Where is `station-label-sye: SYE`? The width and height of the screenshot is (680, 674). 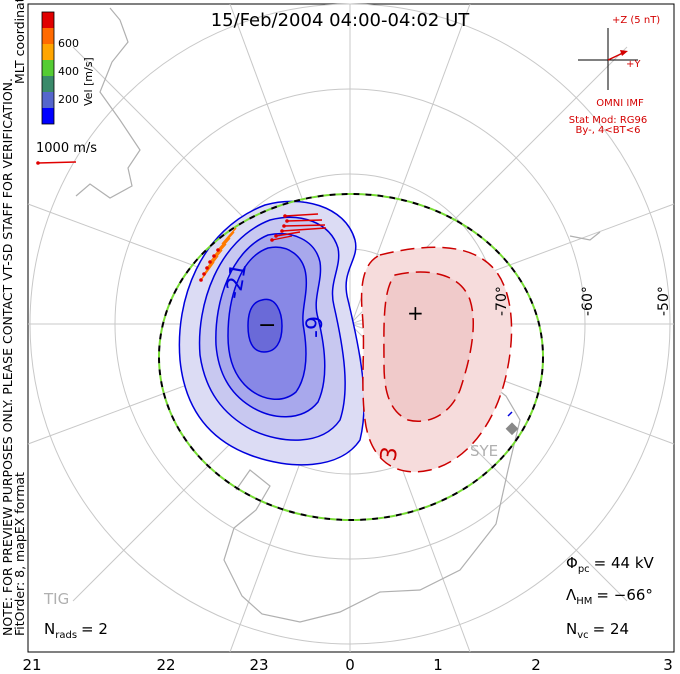
station-label-sye: SYE is located at coordinates (484, 451).